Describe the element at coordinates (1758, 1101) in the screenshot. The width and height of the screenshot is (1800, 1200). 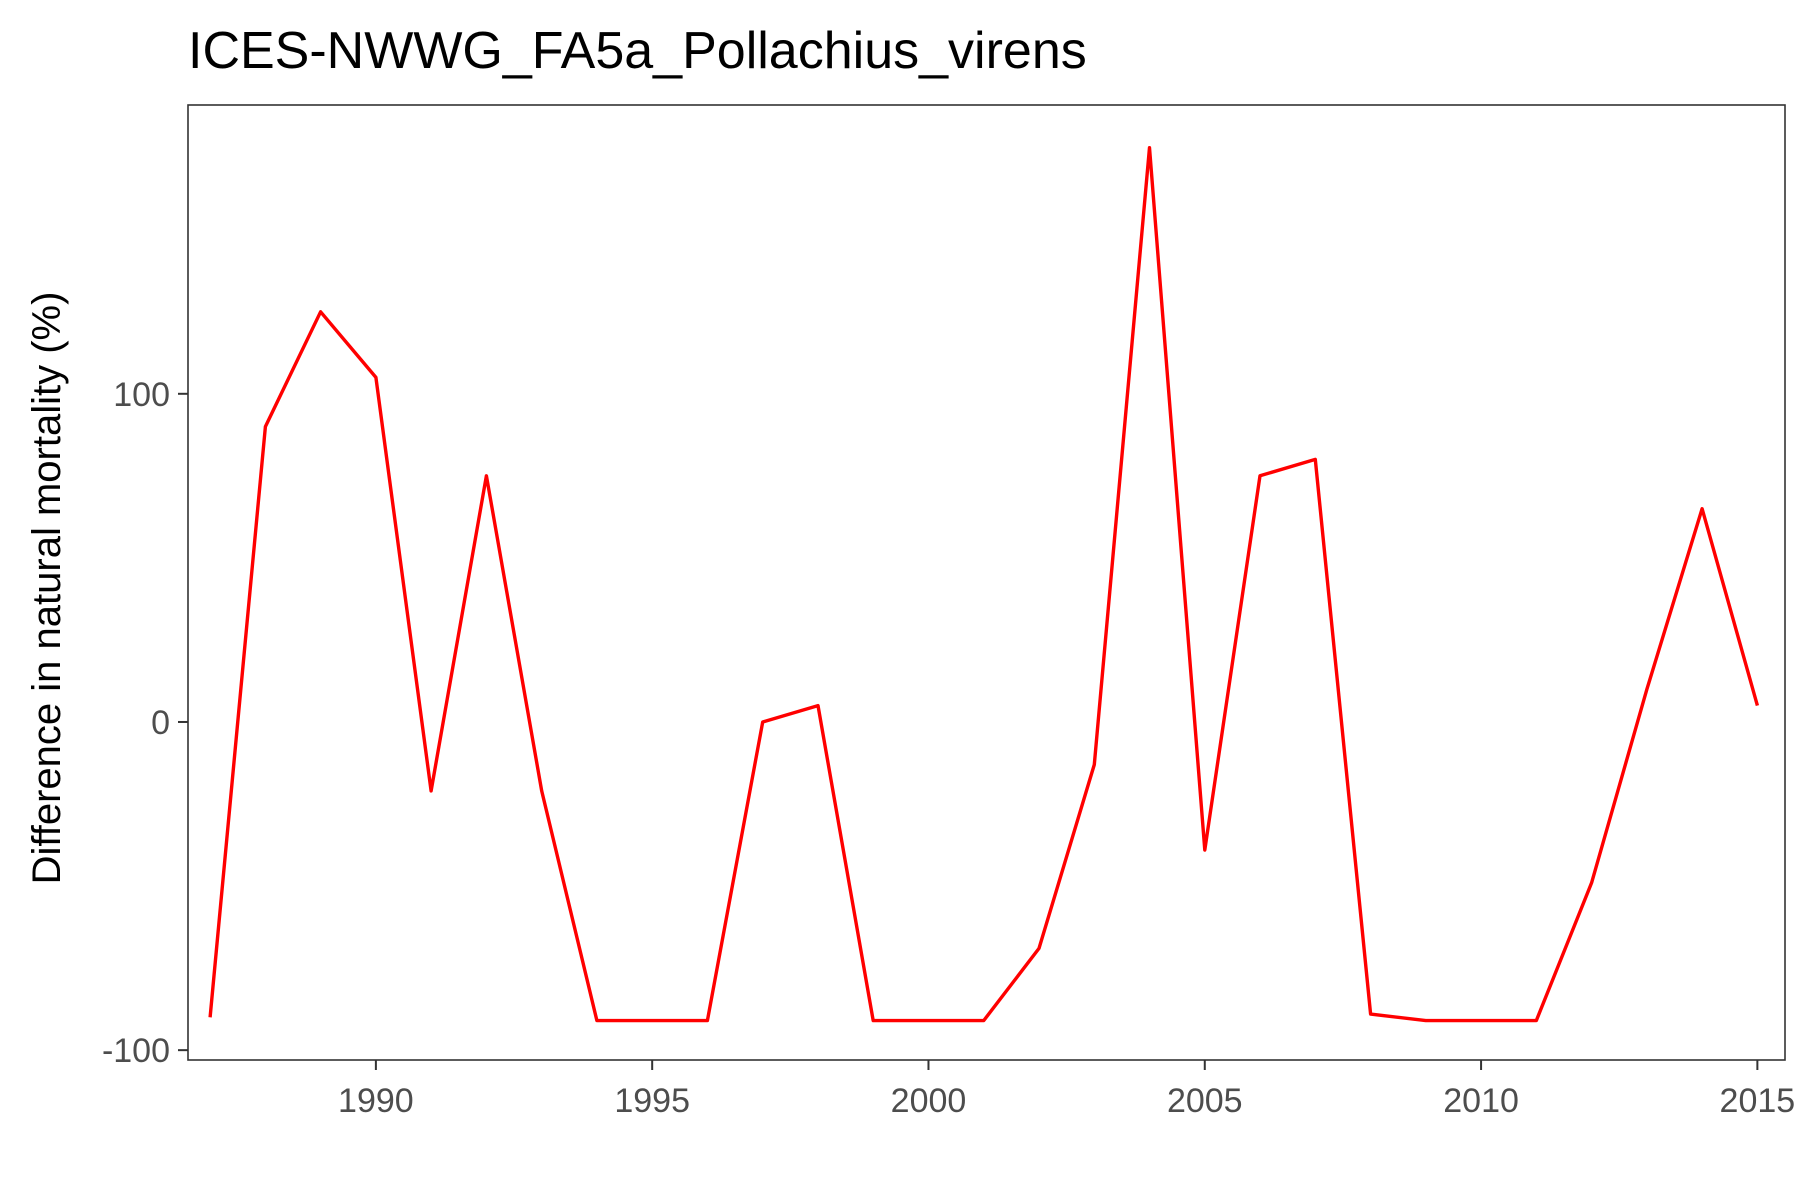
I see `x-tick-label: 2015` at that location.